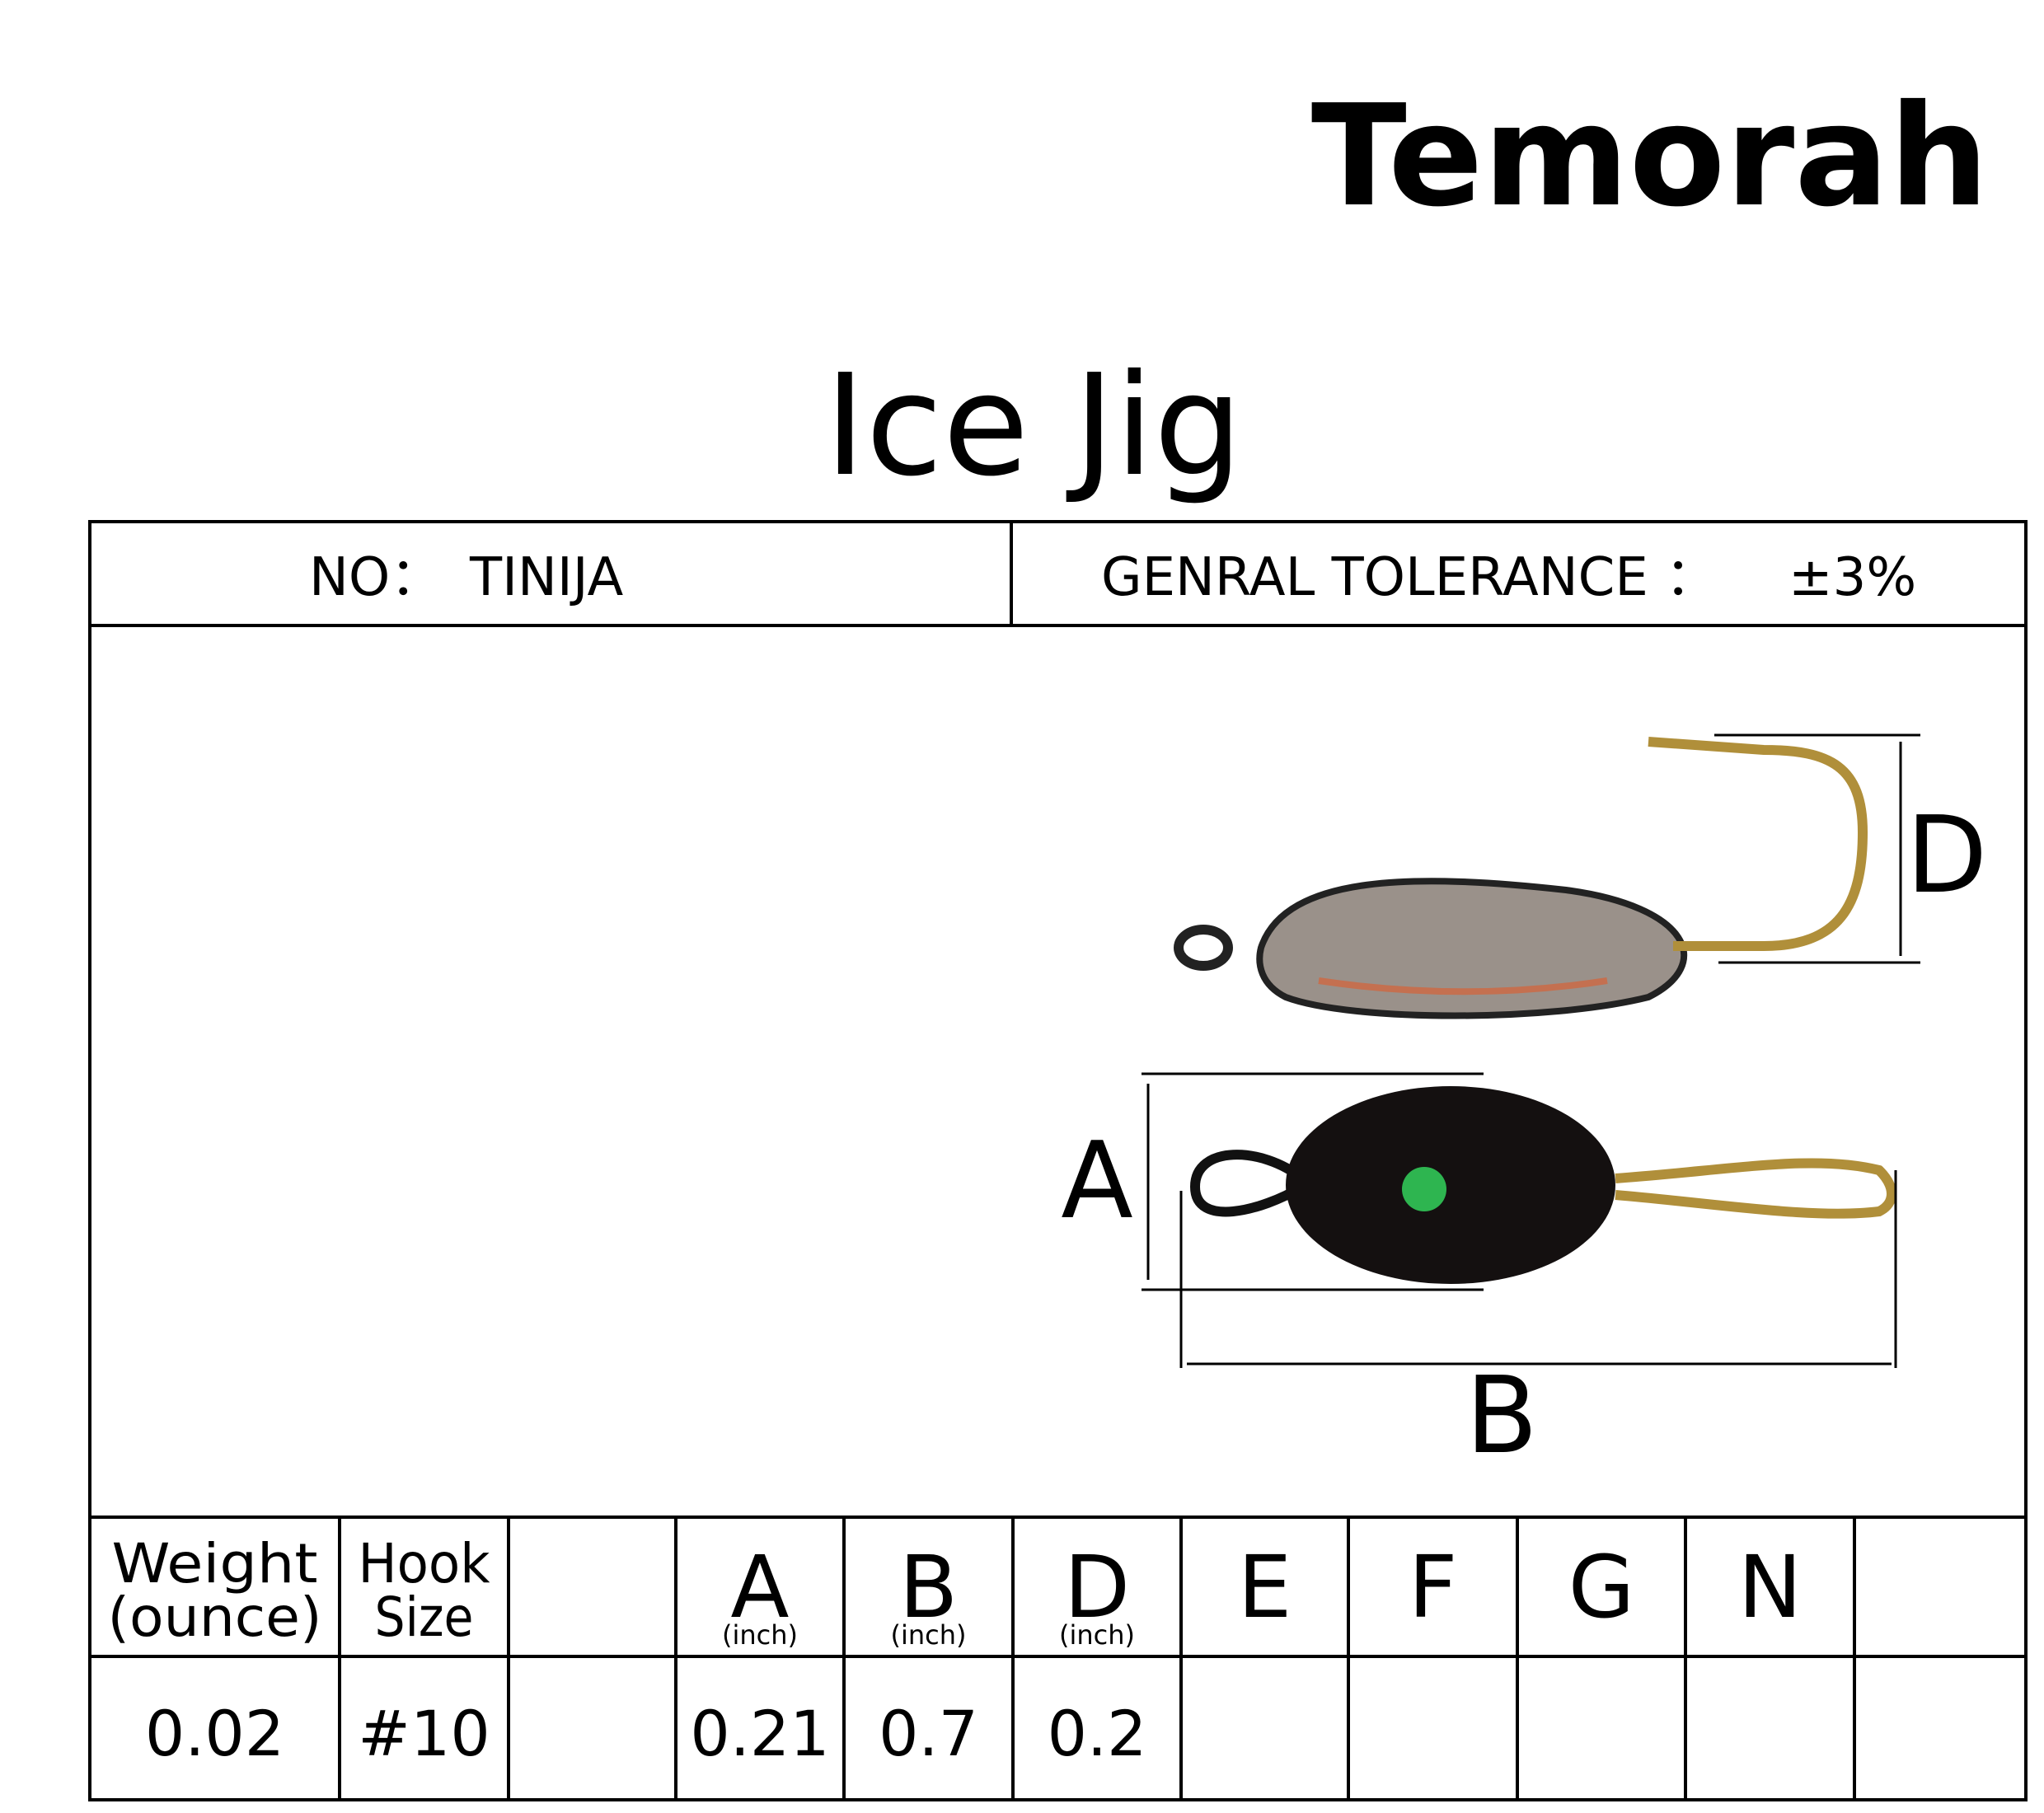 This screenshot has height=1813, width=2044. What do you see at coordinates (1531, 1050) in the screenshot?
I see `dimension-lines` at bounding box center [1531, 1050].